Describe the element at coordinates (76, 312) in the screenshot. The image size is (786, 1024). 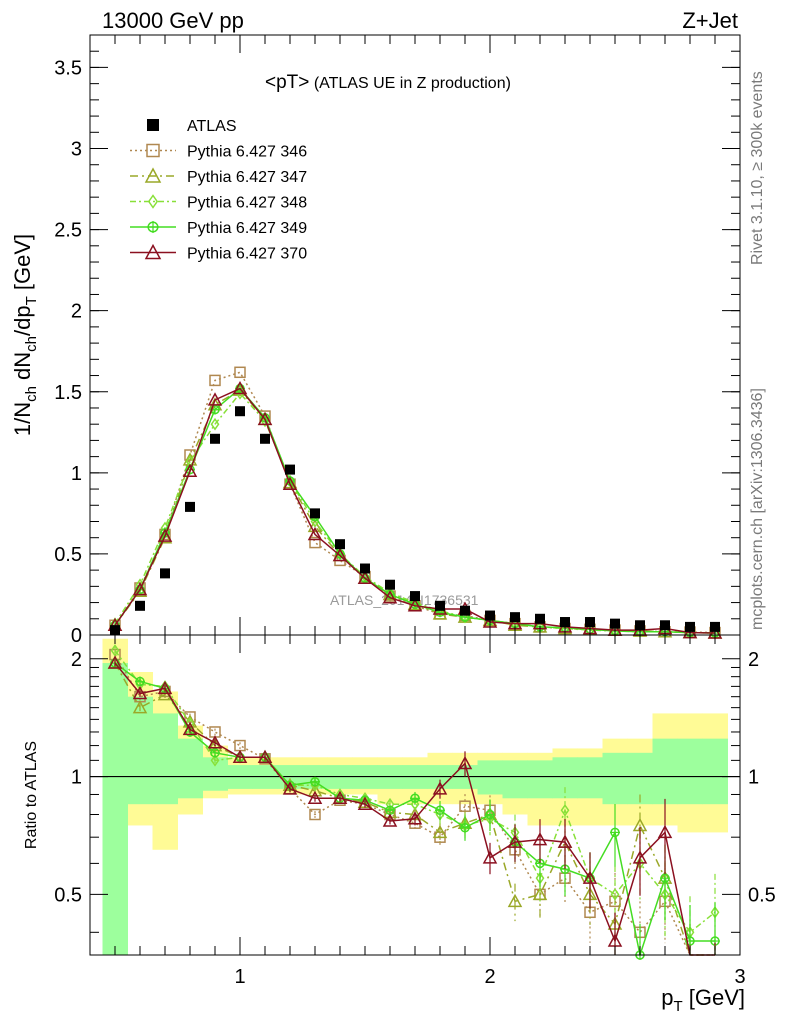
I see `main-ytick-label: 2` at that location.